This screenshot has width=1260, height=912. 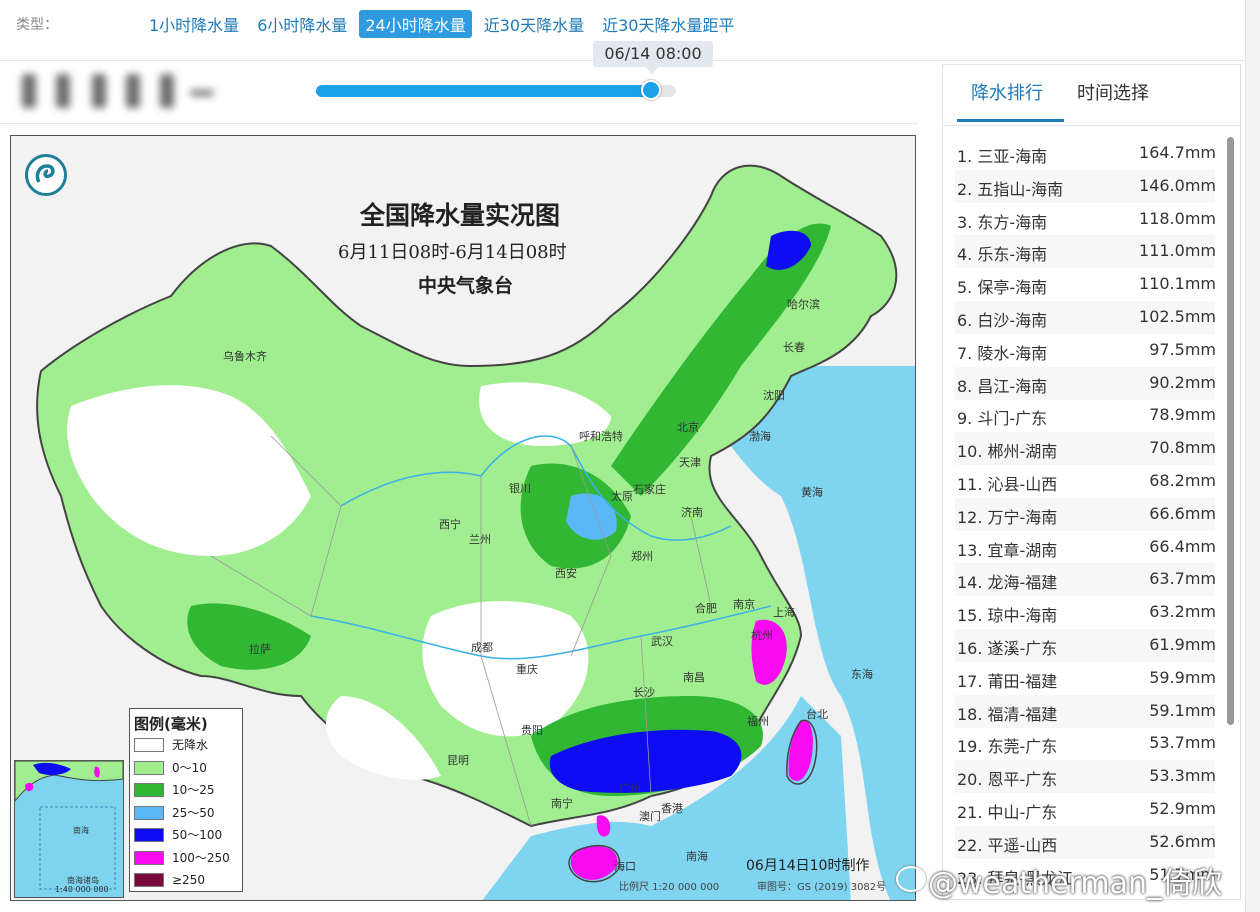 What do you see at coordinates (1085, 612) in the screenshot?
I see `ranking-row: 15. 琼中-海南 63.2mm` at bounding box center [1085, 612].